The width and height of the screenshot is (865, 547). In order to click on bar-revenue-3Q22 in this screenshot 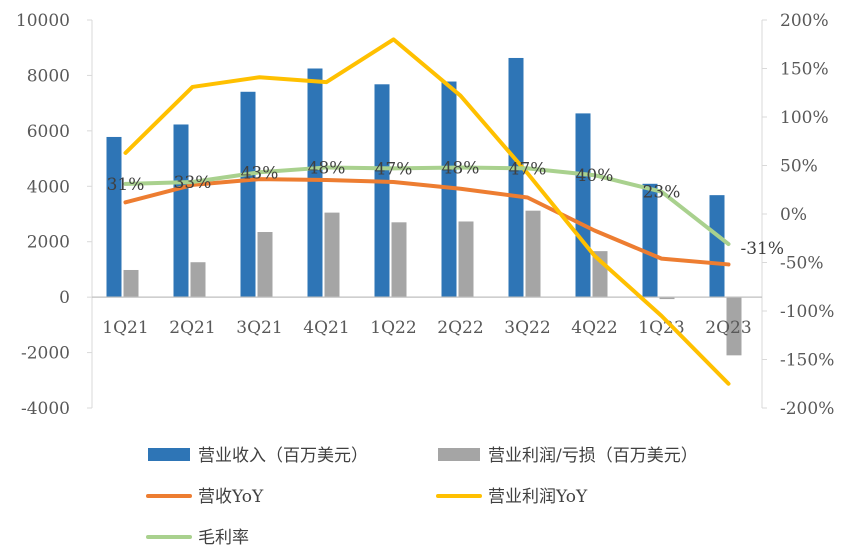, I will do `click(516, 177)`.